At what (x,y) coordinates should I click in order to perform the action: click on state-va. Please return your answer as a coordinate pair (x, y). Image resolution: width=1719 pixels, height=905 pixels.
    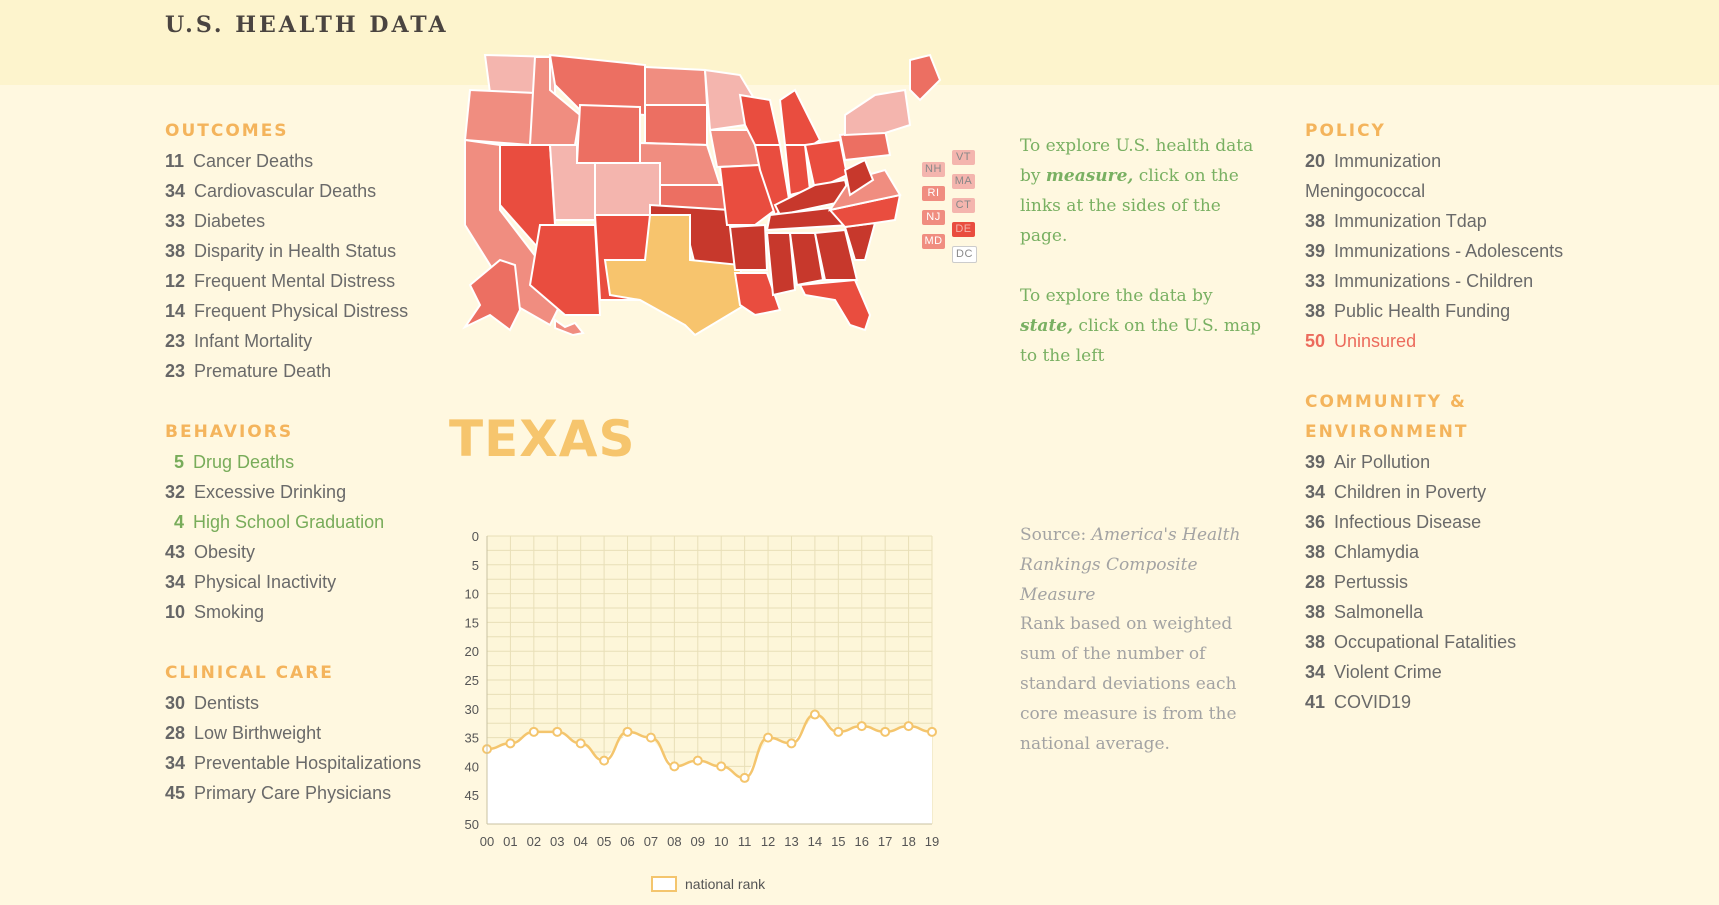
    Looking at the image, I should click on (864, 190).